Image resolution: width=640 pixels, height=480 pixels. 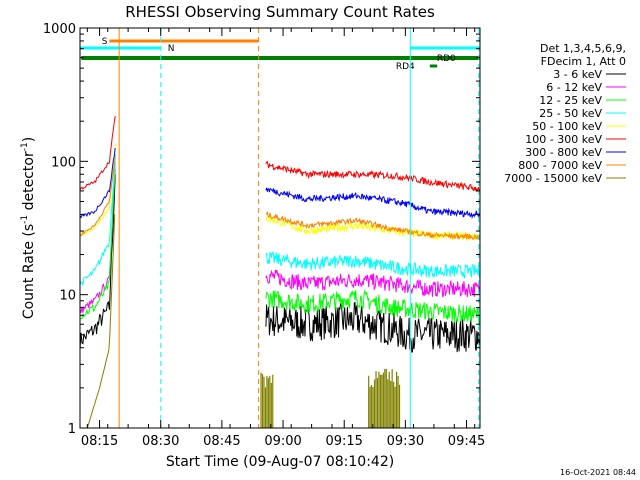 What do you see at coordinates (574, 87) in the screenshot?
I see `legend-label: 6 - 12 keV` at bounding box center [574, 87].